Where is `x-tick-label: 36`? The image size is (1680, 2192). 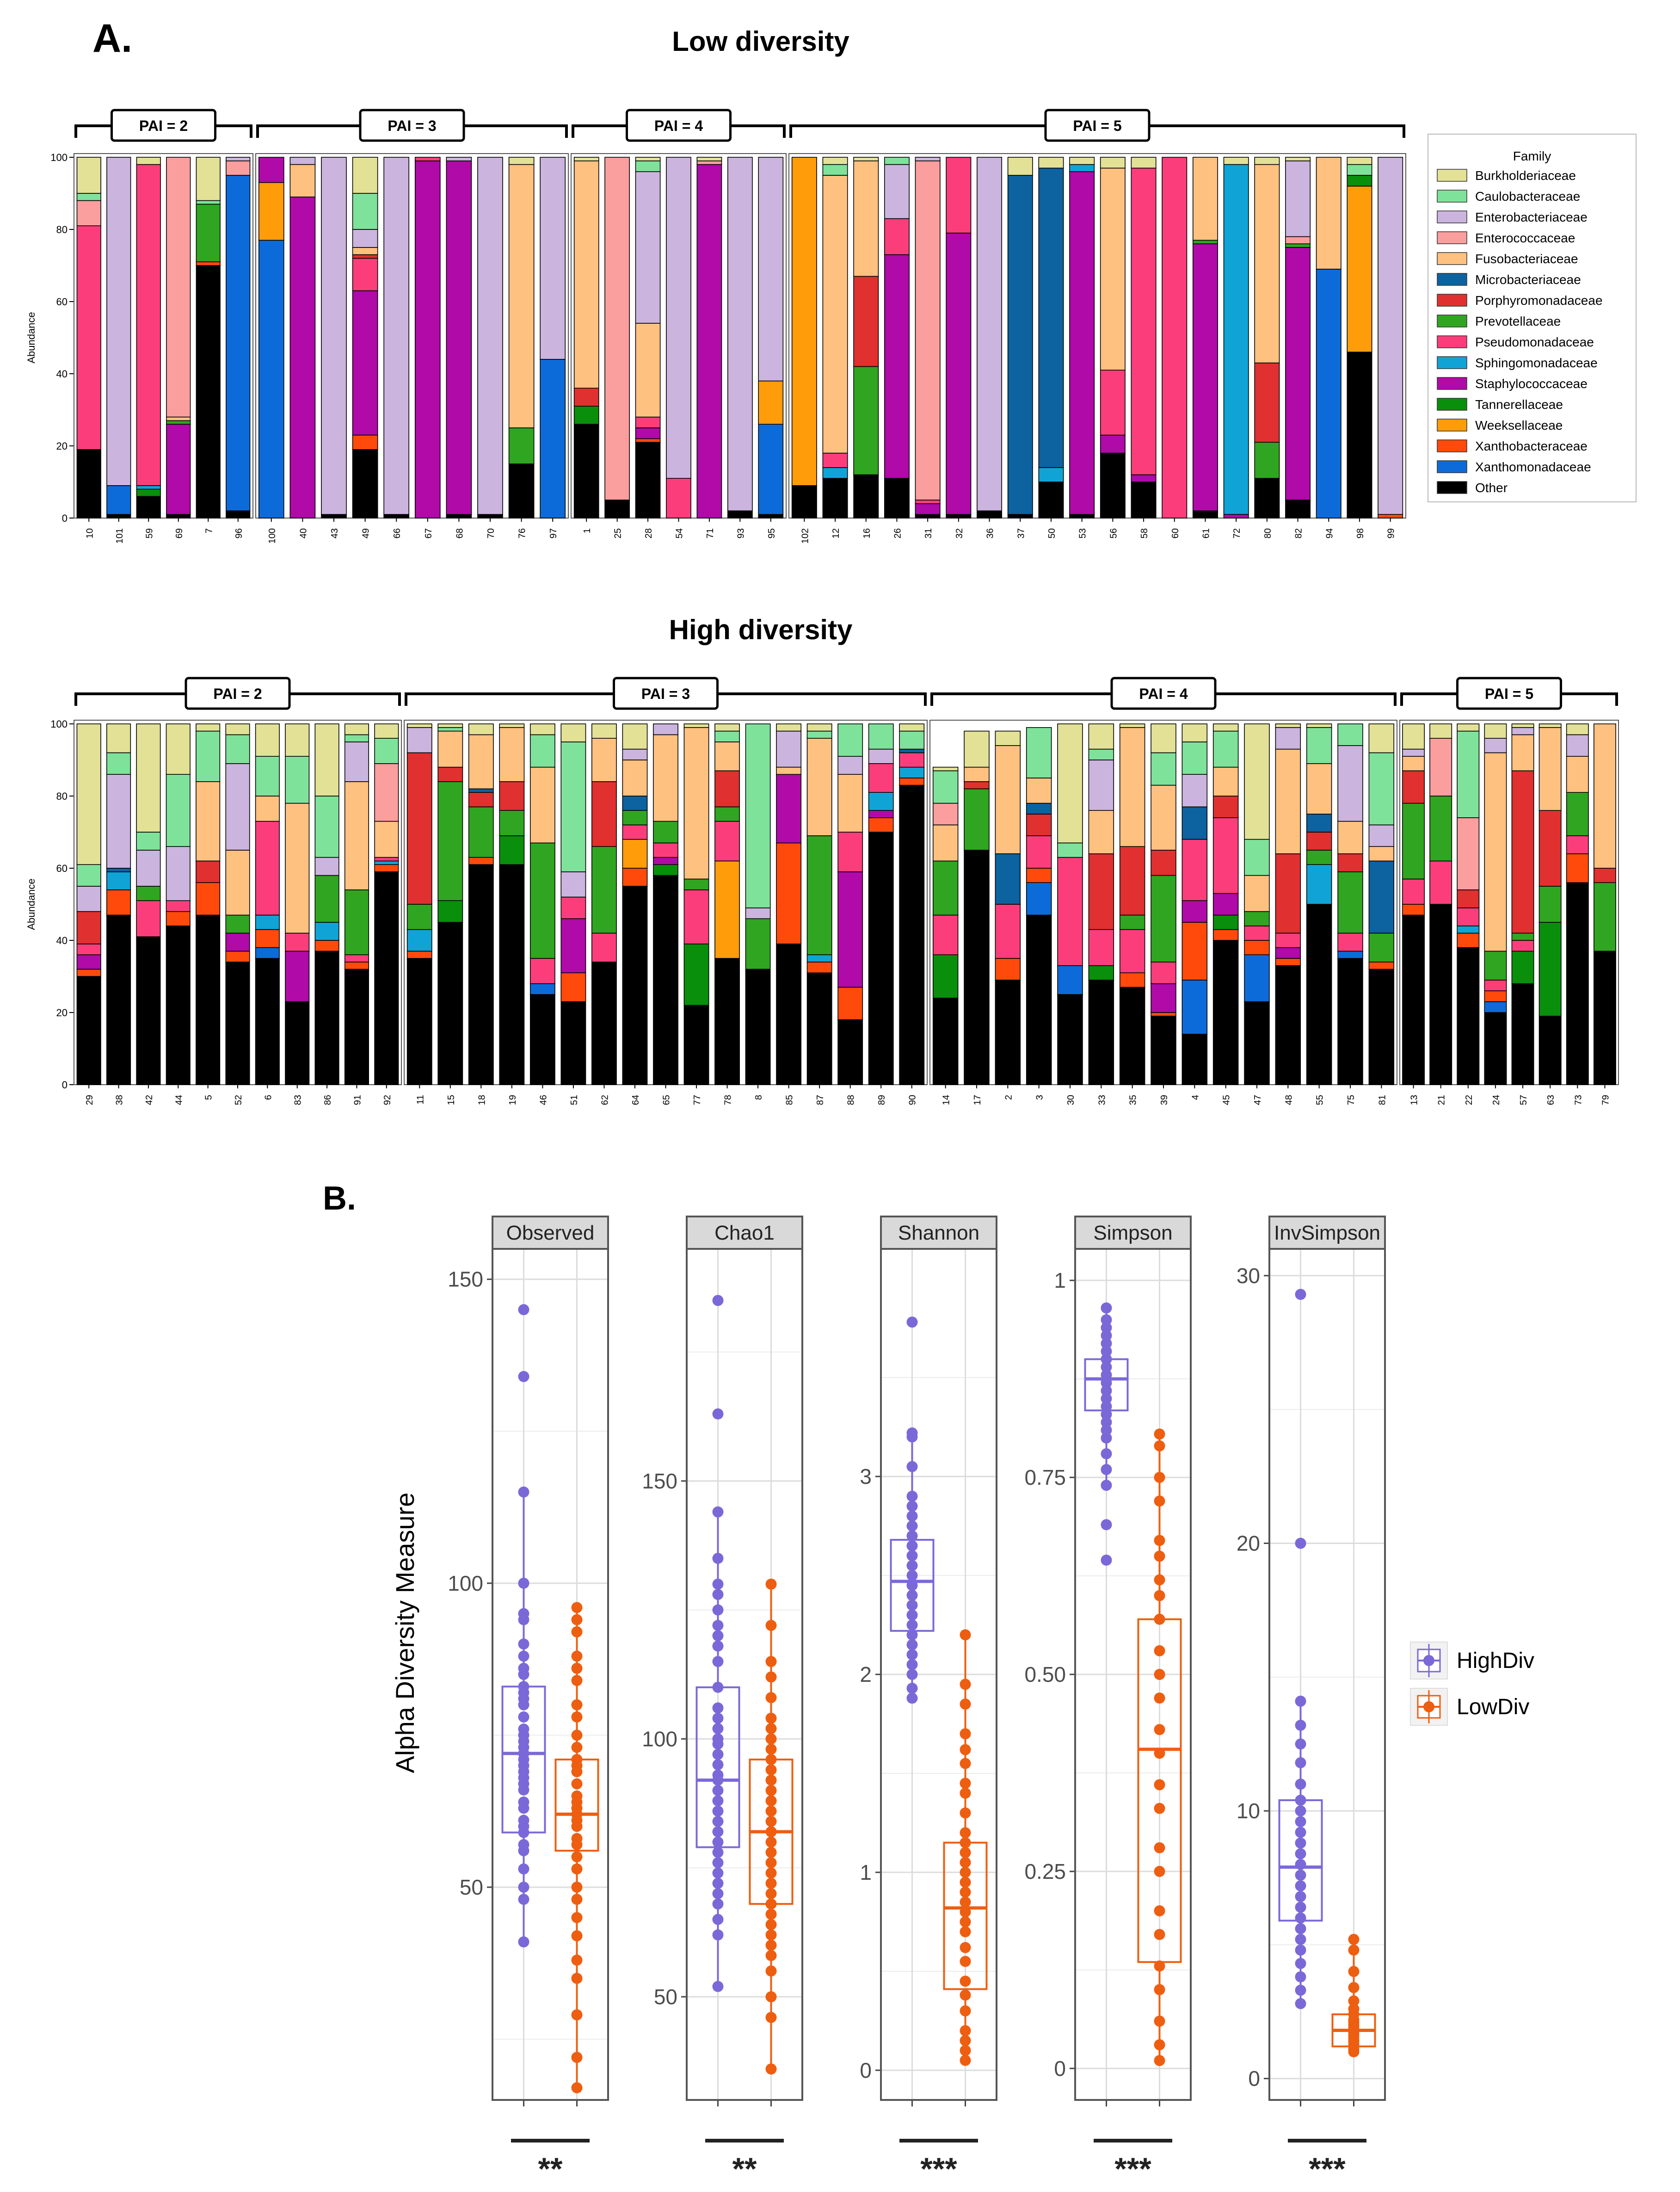 x-tick-label: 36 is located at coordinates (991, 533).